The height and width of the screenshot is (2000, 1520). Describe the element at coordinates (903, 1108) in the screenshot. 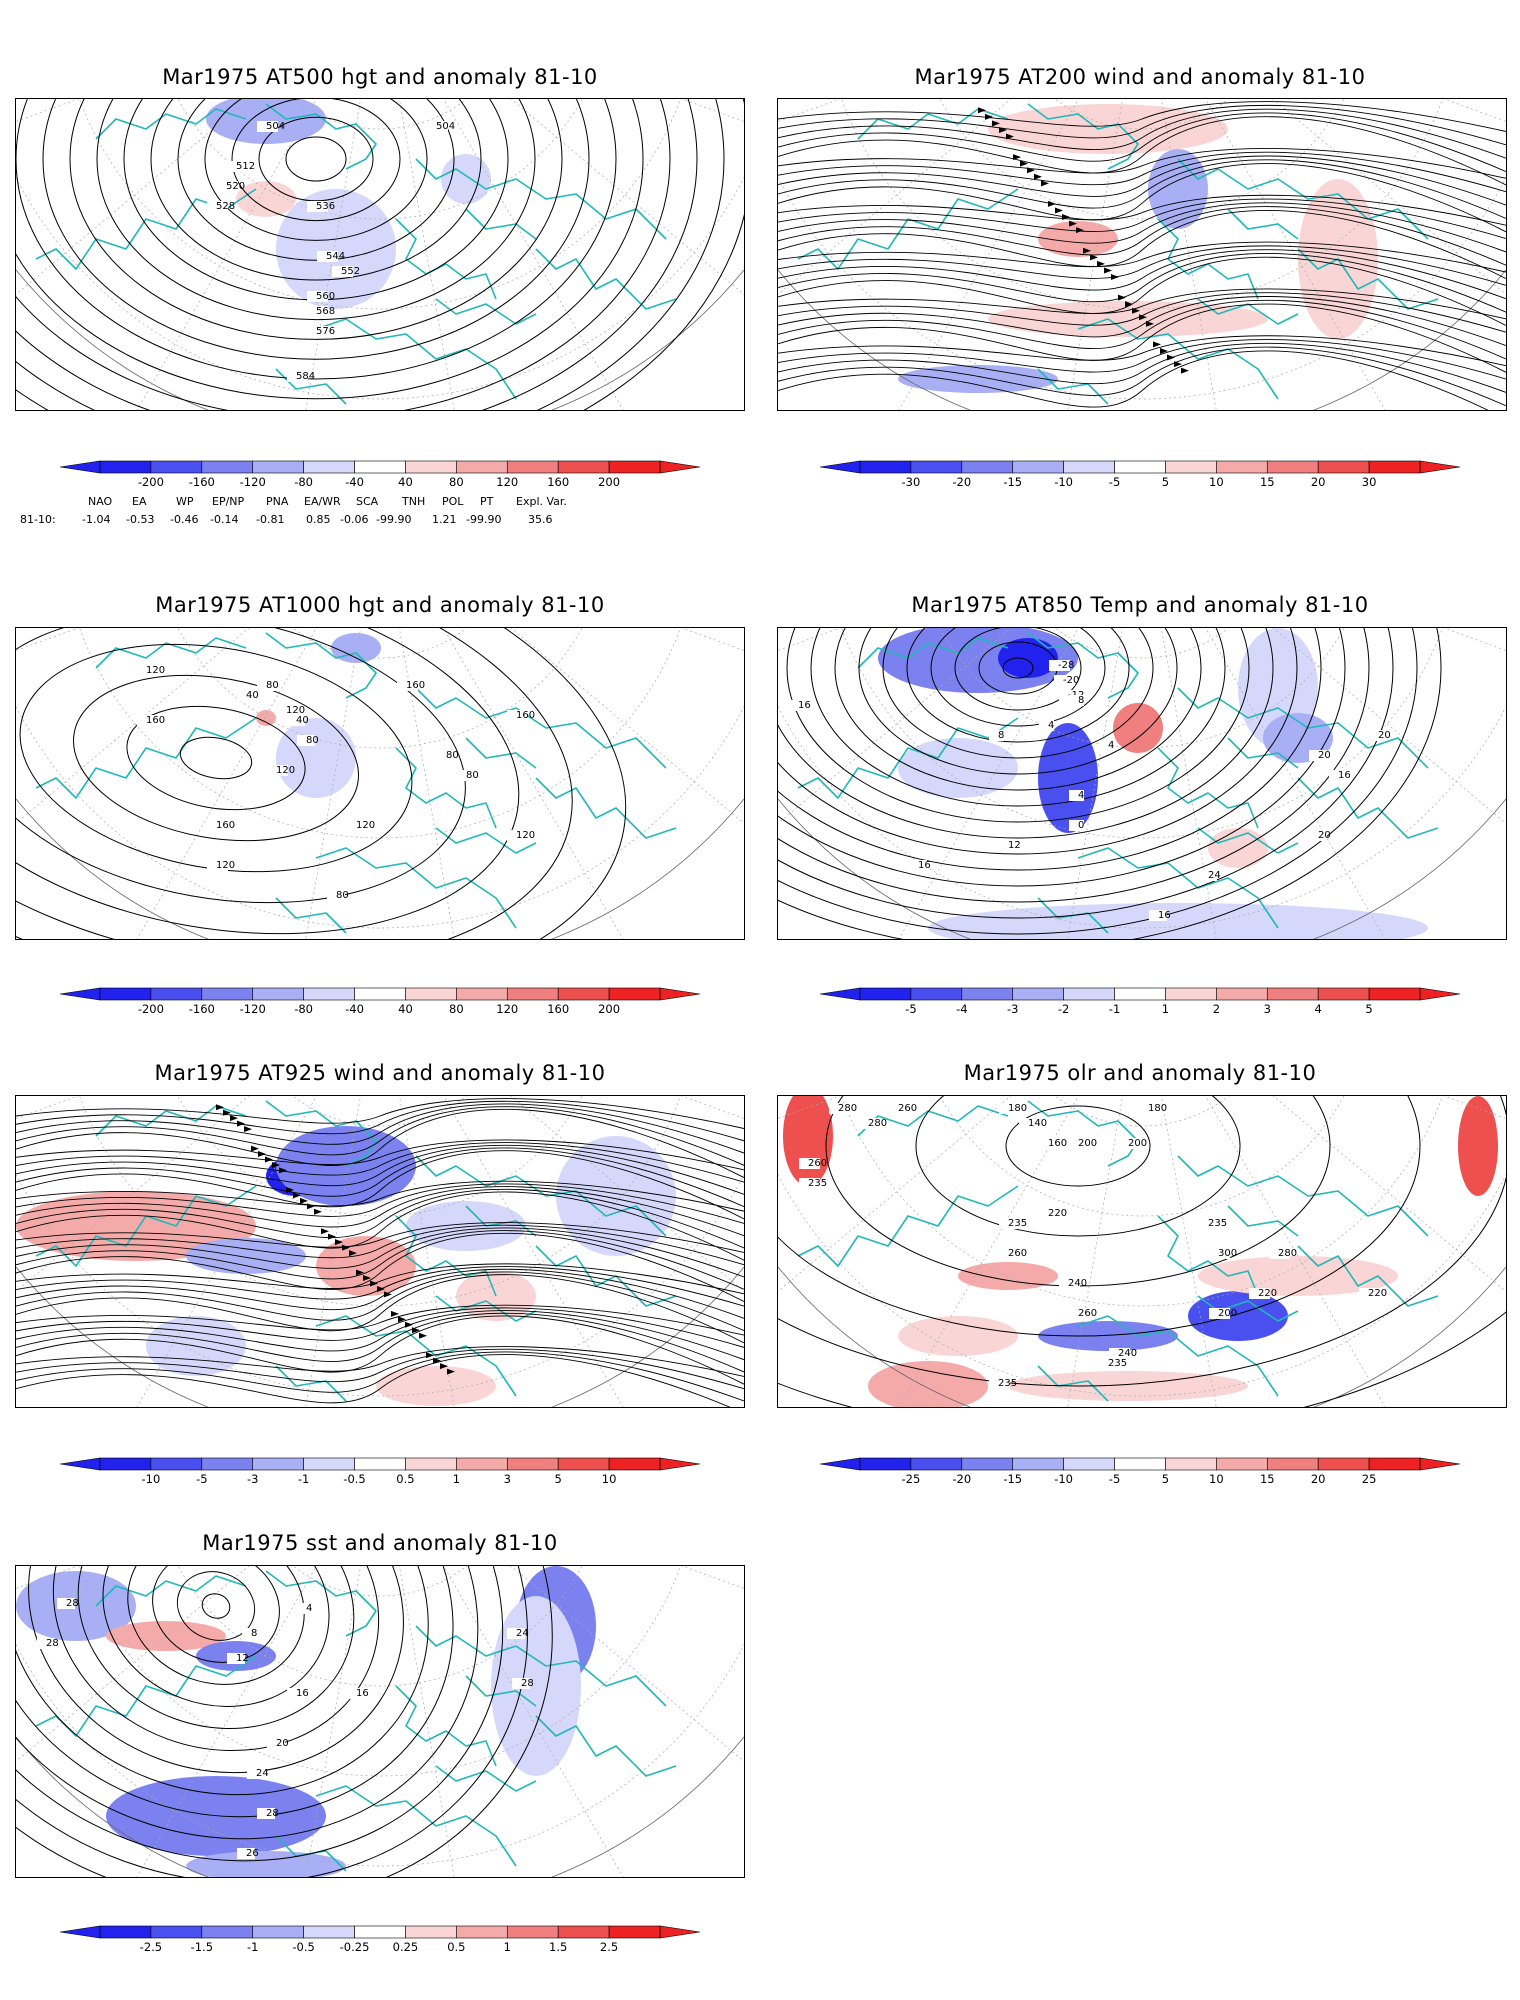

I see `contour-label: 260` at that location.